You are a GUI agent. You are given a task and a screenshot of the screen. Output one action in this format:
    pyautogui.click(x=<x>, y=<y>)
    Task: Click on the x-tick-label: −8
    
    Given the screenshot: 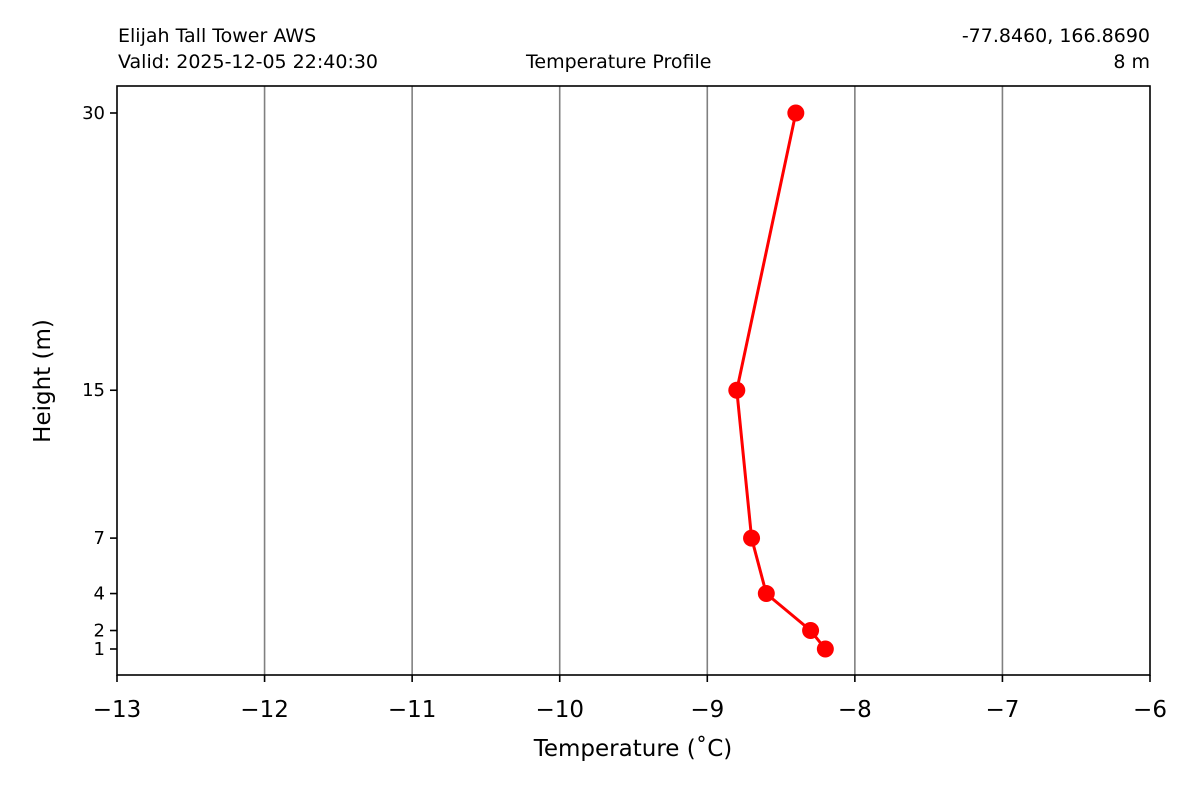 What is the action you would take?
    pyautogui.click(x=855, y=710)
    